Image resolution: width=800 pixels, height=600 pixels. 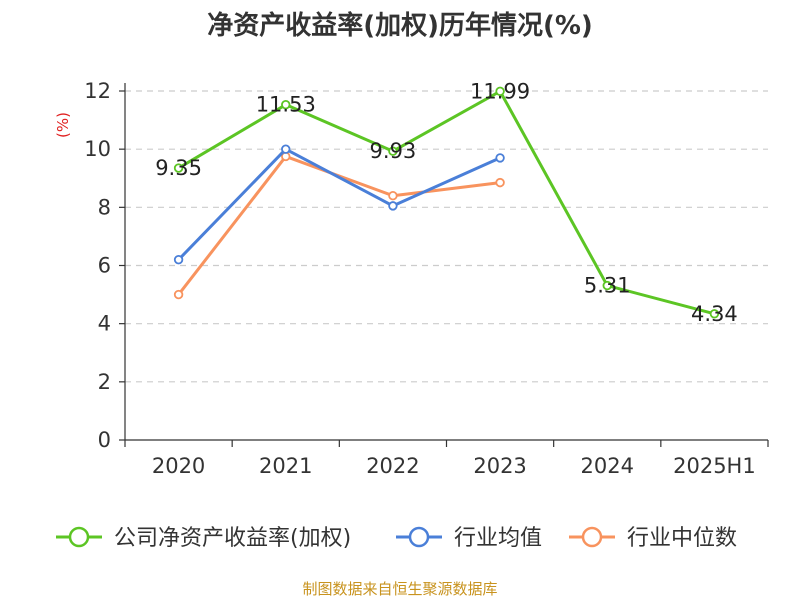 What do you see at coordinates (97, 149) in the screenshot?
I see `y-tick-label-10: 10` at bounding box center [97, 149].